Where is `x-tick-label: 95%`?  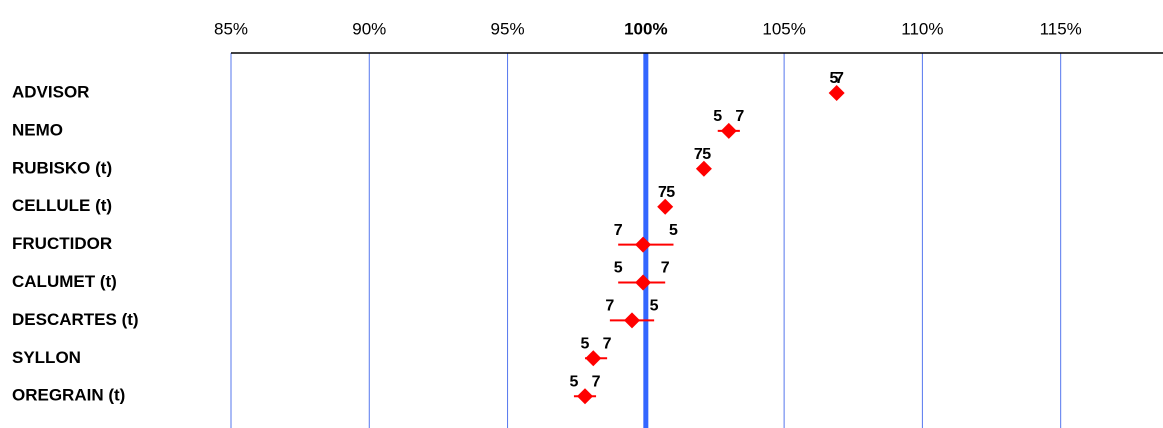
x-tick-label: 95% is located at coordinates (508, 28).